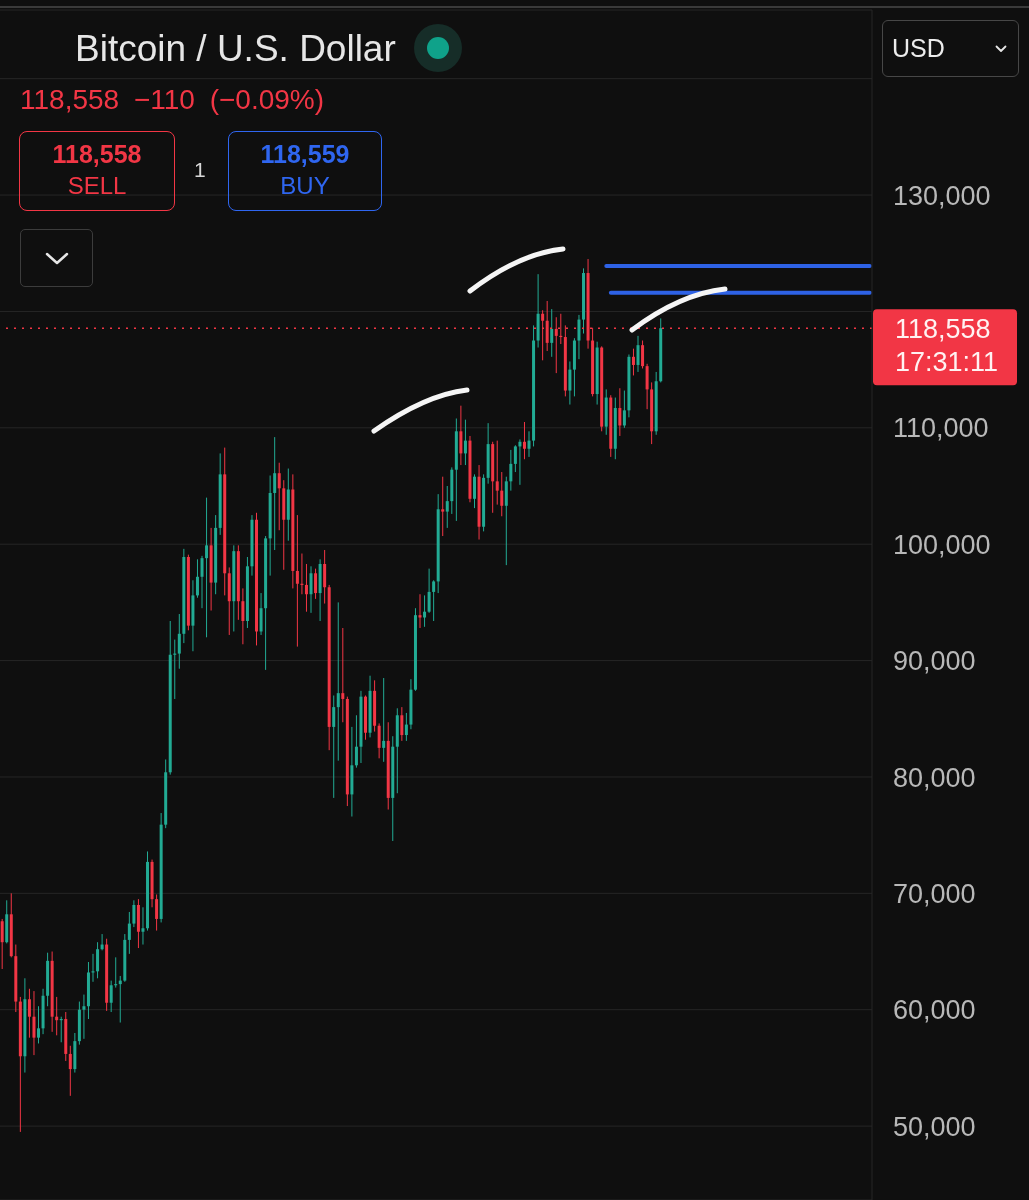 The width and height of the screenshot is (1029, 1200). Describe the element at coordinates (941, 428) in the screenshot. I see `y-tick-label: 110,000` at that location.